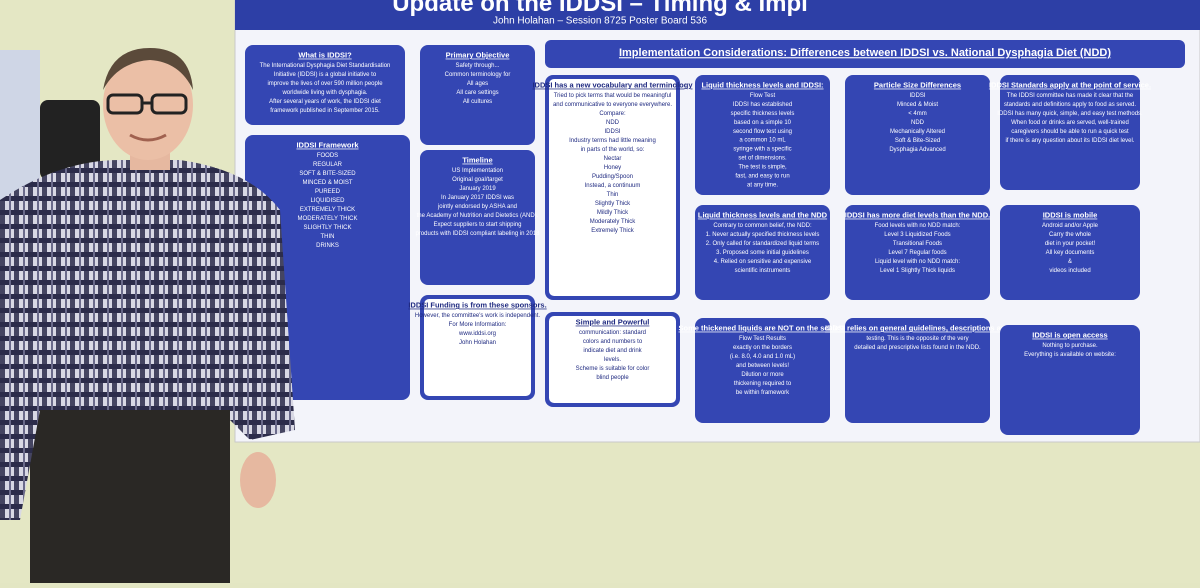 Image resolution: width=1200 pixels, height=588 pixels. What do you see at coordinates (613, 204) in the screenshot?
I see `panel-text: Slightly Thick` at bounding box center [613, 204].